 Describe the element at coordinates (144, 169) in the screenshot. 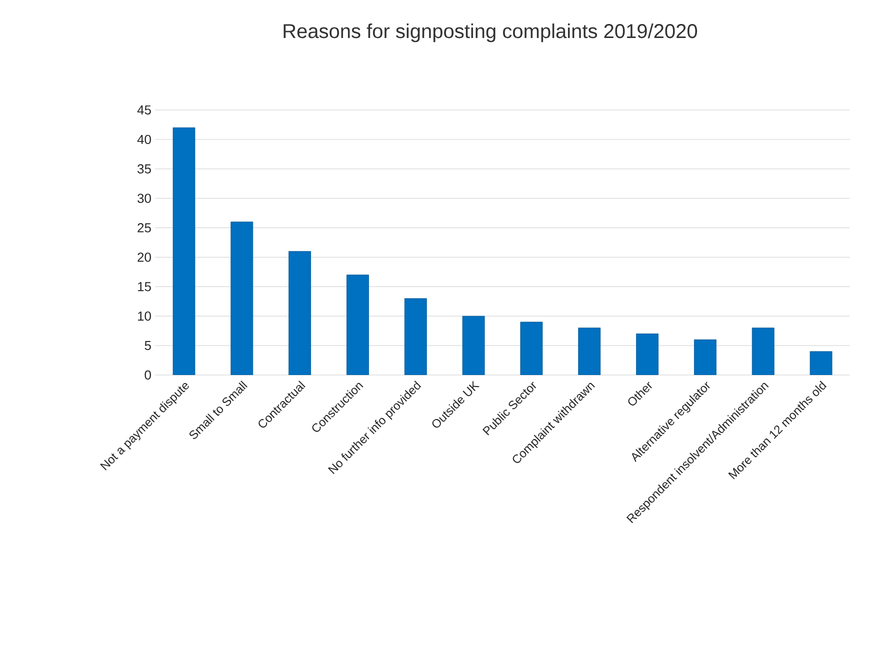

I see `y-tick-label: 35` at that location.